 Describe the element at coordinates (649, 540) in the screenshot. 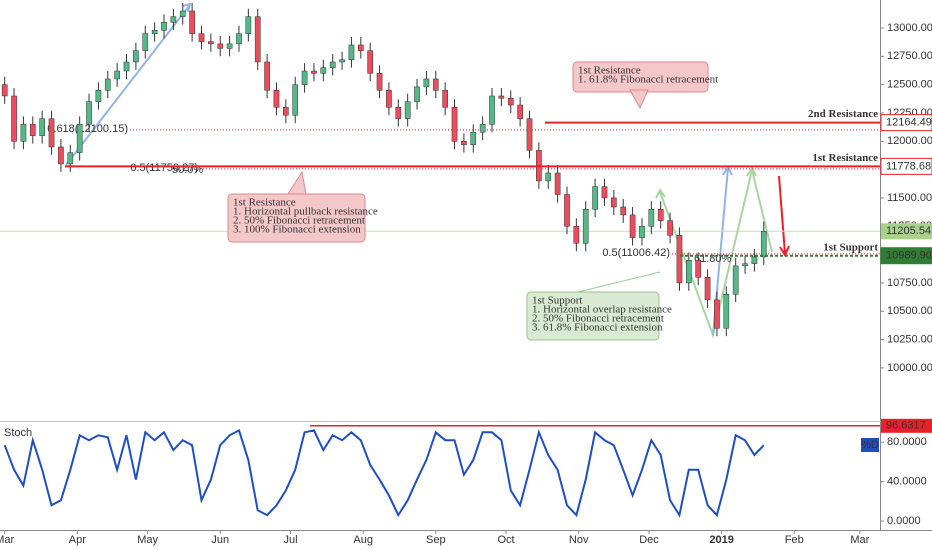

I see `x-tick-label: Dec` at that location.